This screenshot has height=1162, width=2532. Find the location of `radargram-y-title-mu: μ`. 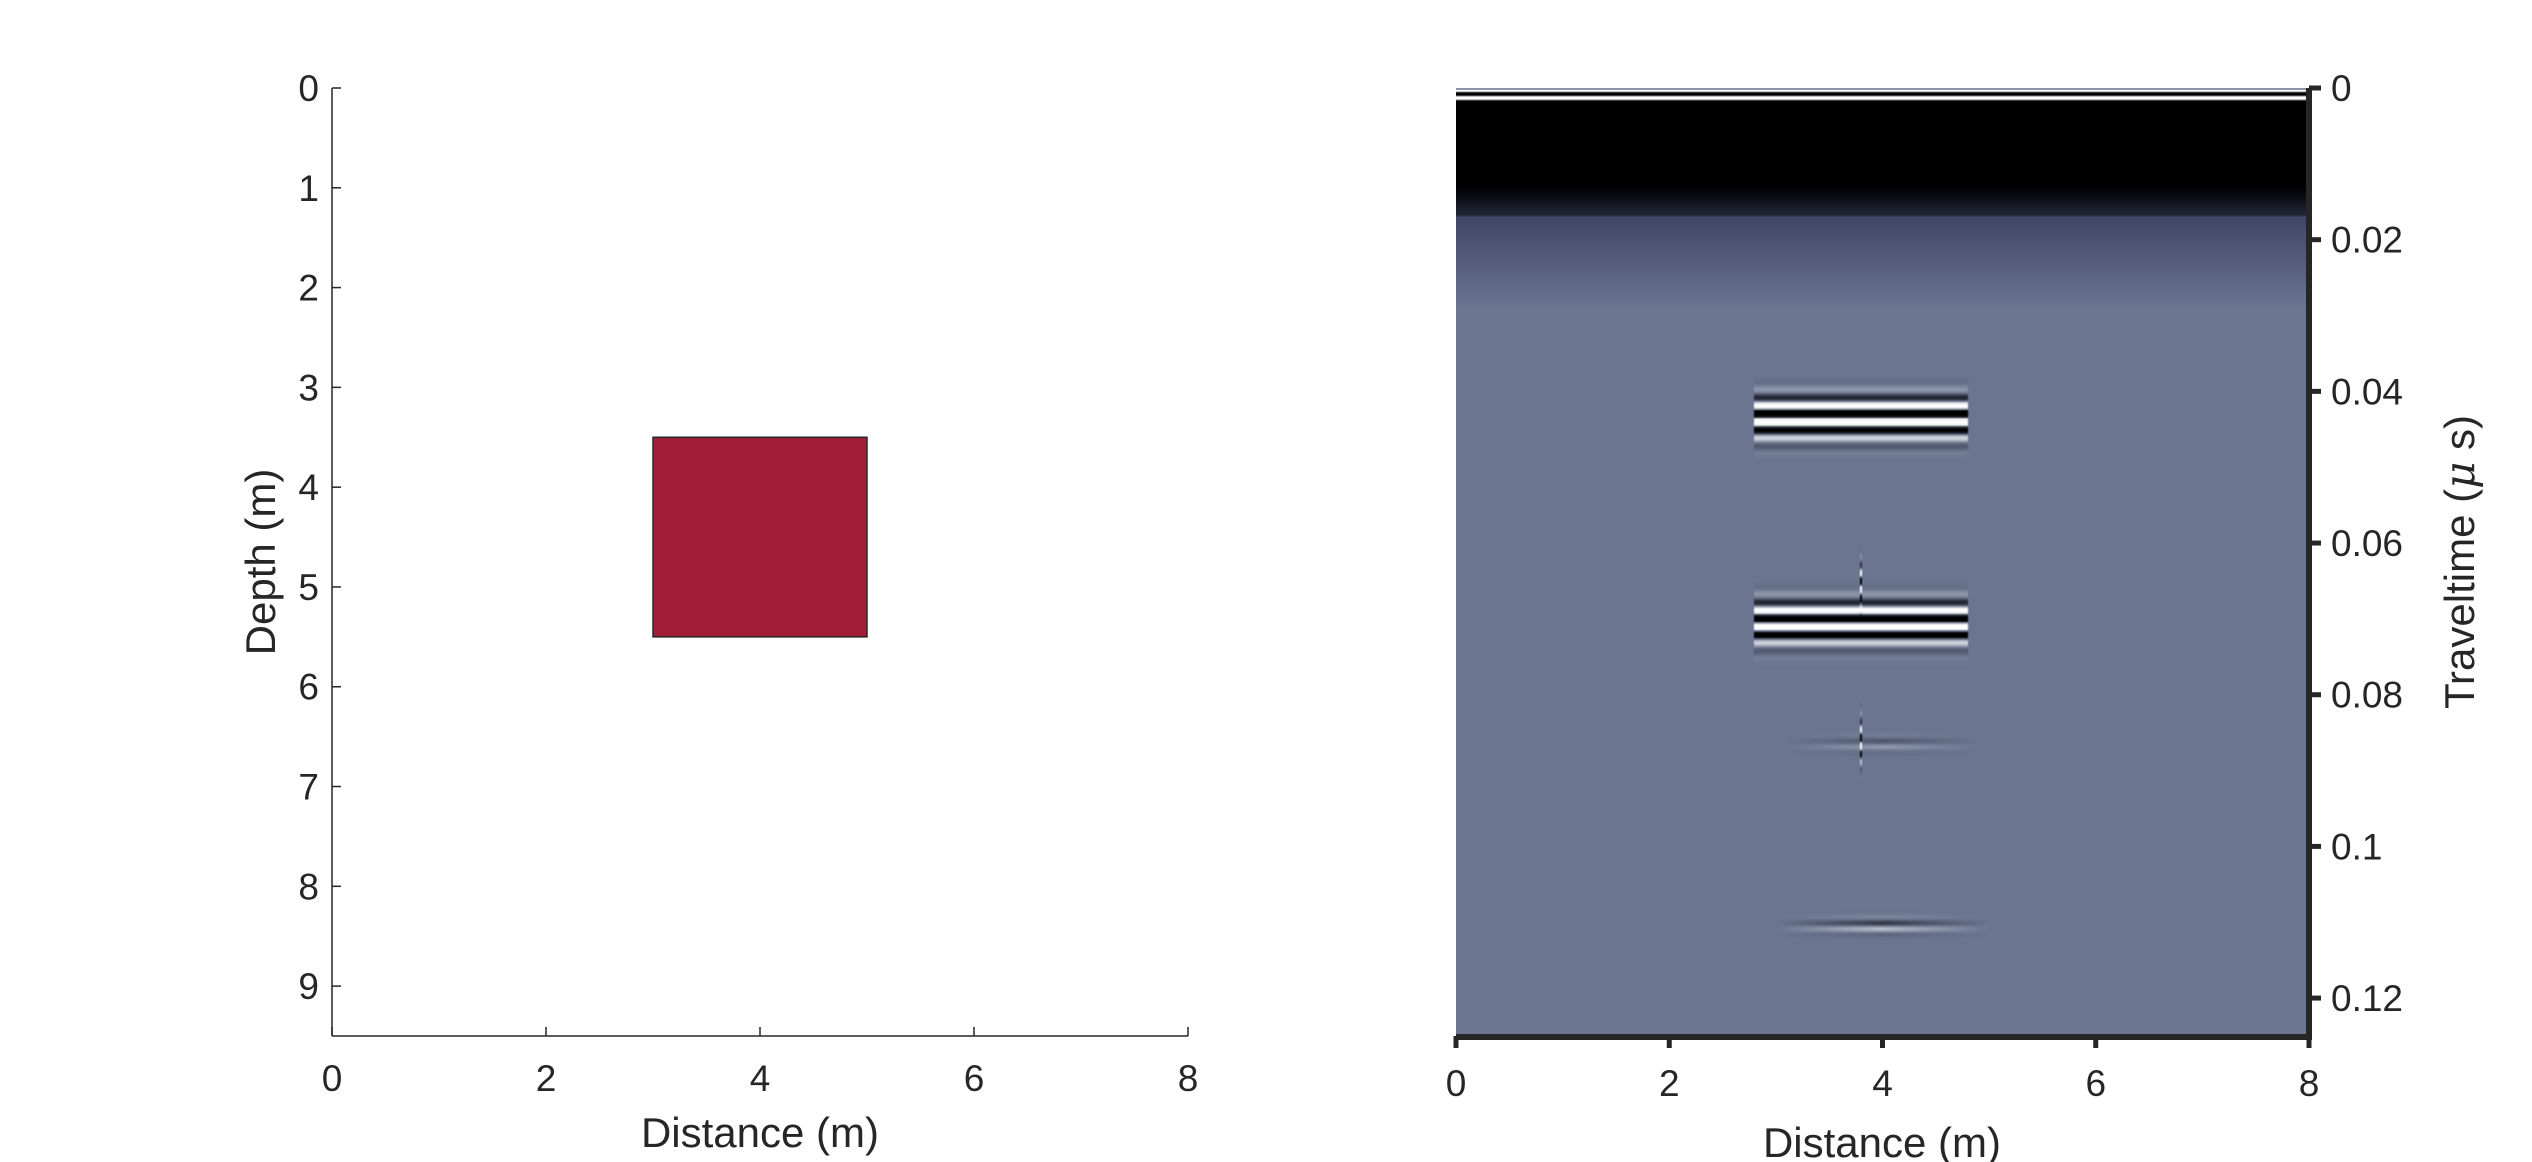

radargram-y-title-mu: μ is located at coordinates (2459, 475).